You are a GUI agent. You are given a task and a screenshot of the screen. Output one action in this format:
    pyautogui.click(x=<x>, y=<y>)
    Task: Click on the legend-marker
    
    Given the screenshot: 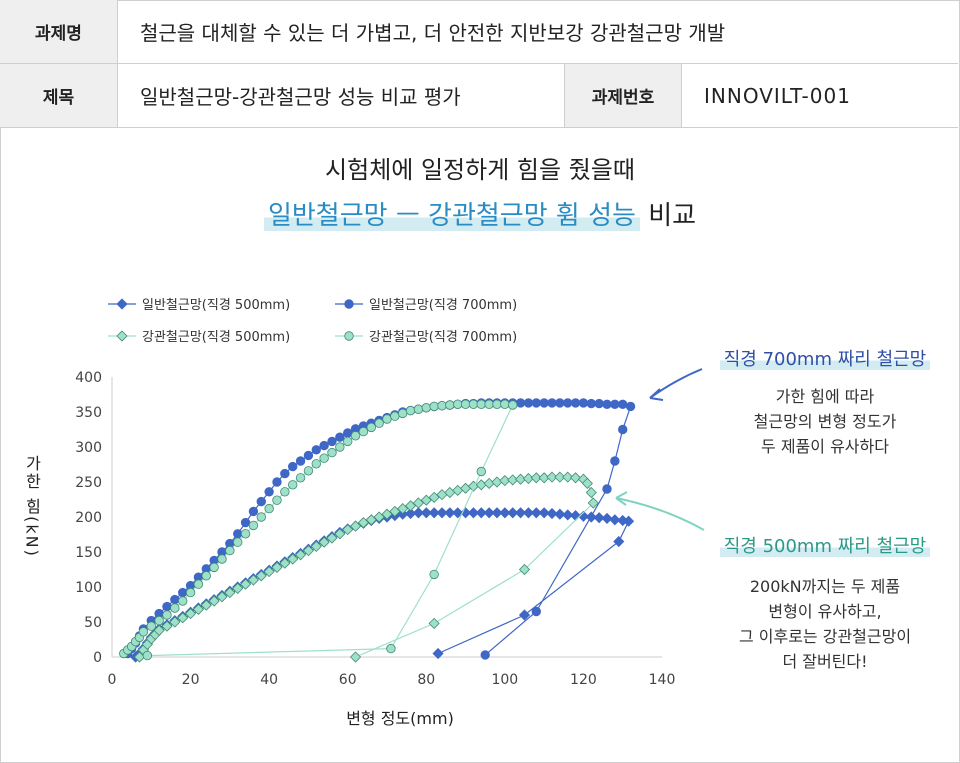 What is the action you would take?
    pyautogui.click(x=122, y=336)
    